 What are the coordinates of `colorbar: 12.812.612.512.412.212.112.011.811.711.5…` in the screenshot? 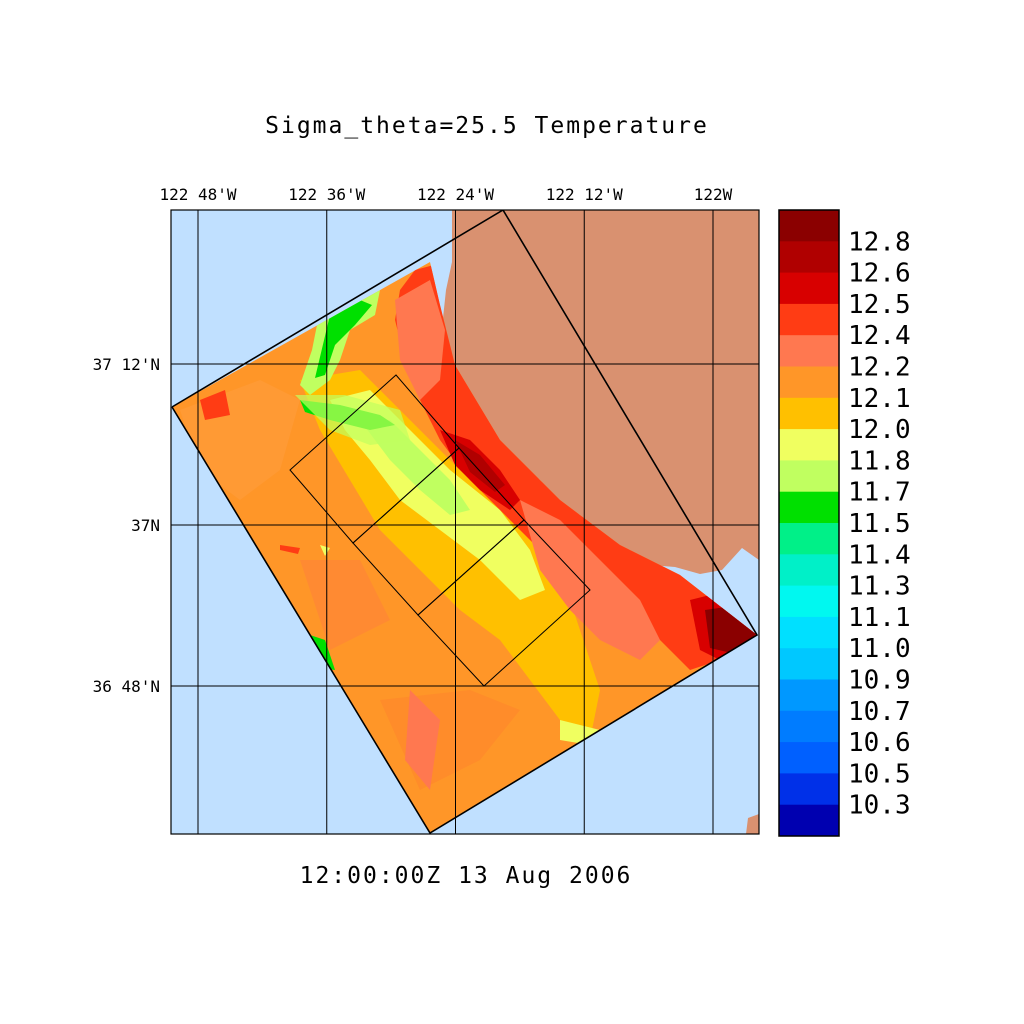 It's located at (844, 523).